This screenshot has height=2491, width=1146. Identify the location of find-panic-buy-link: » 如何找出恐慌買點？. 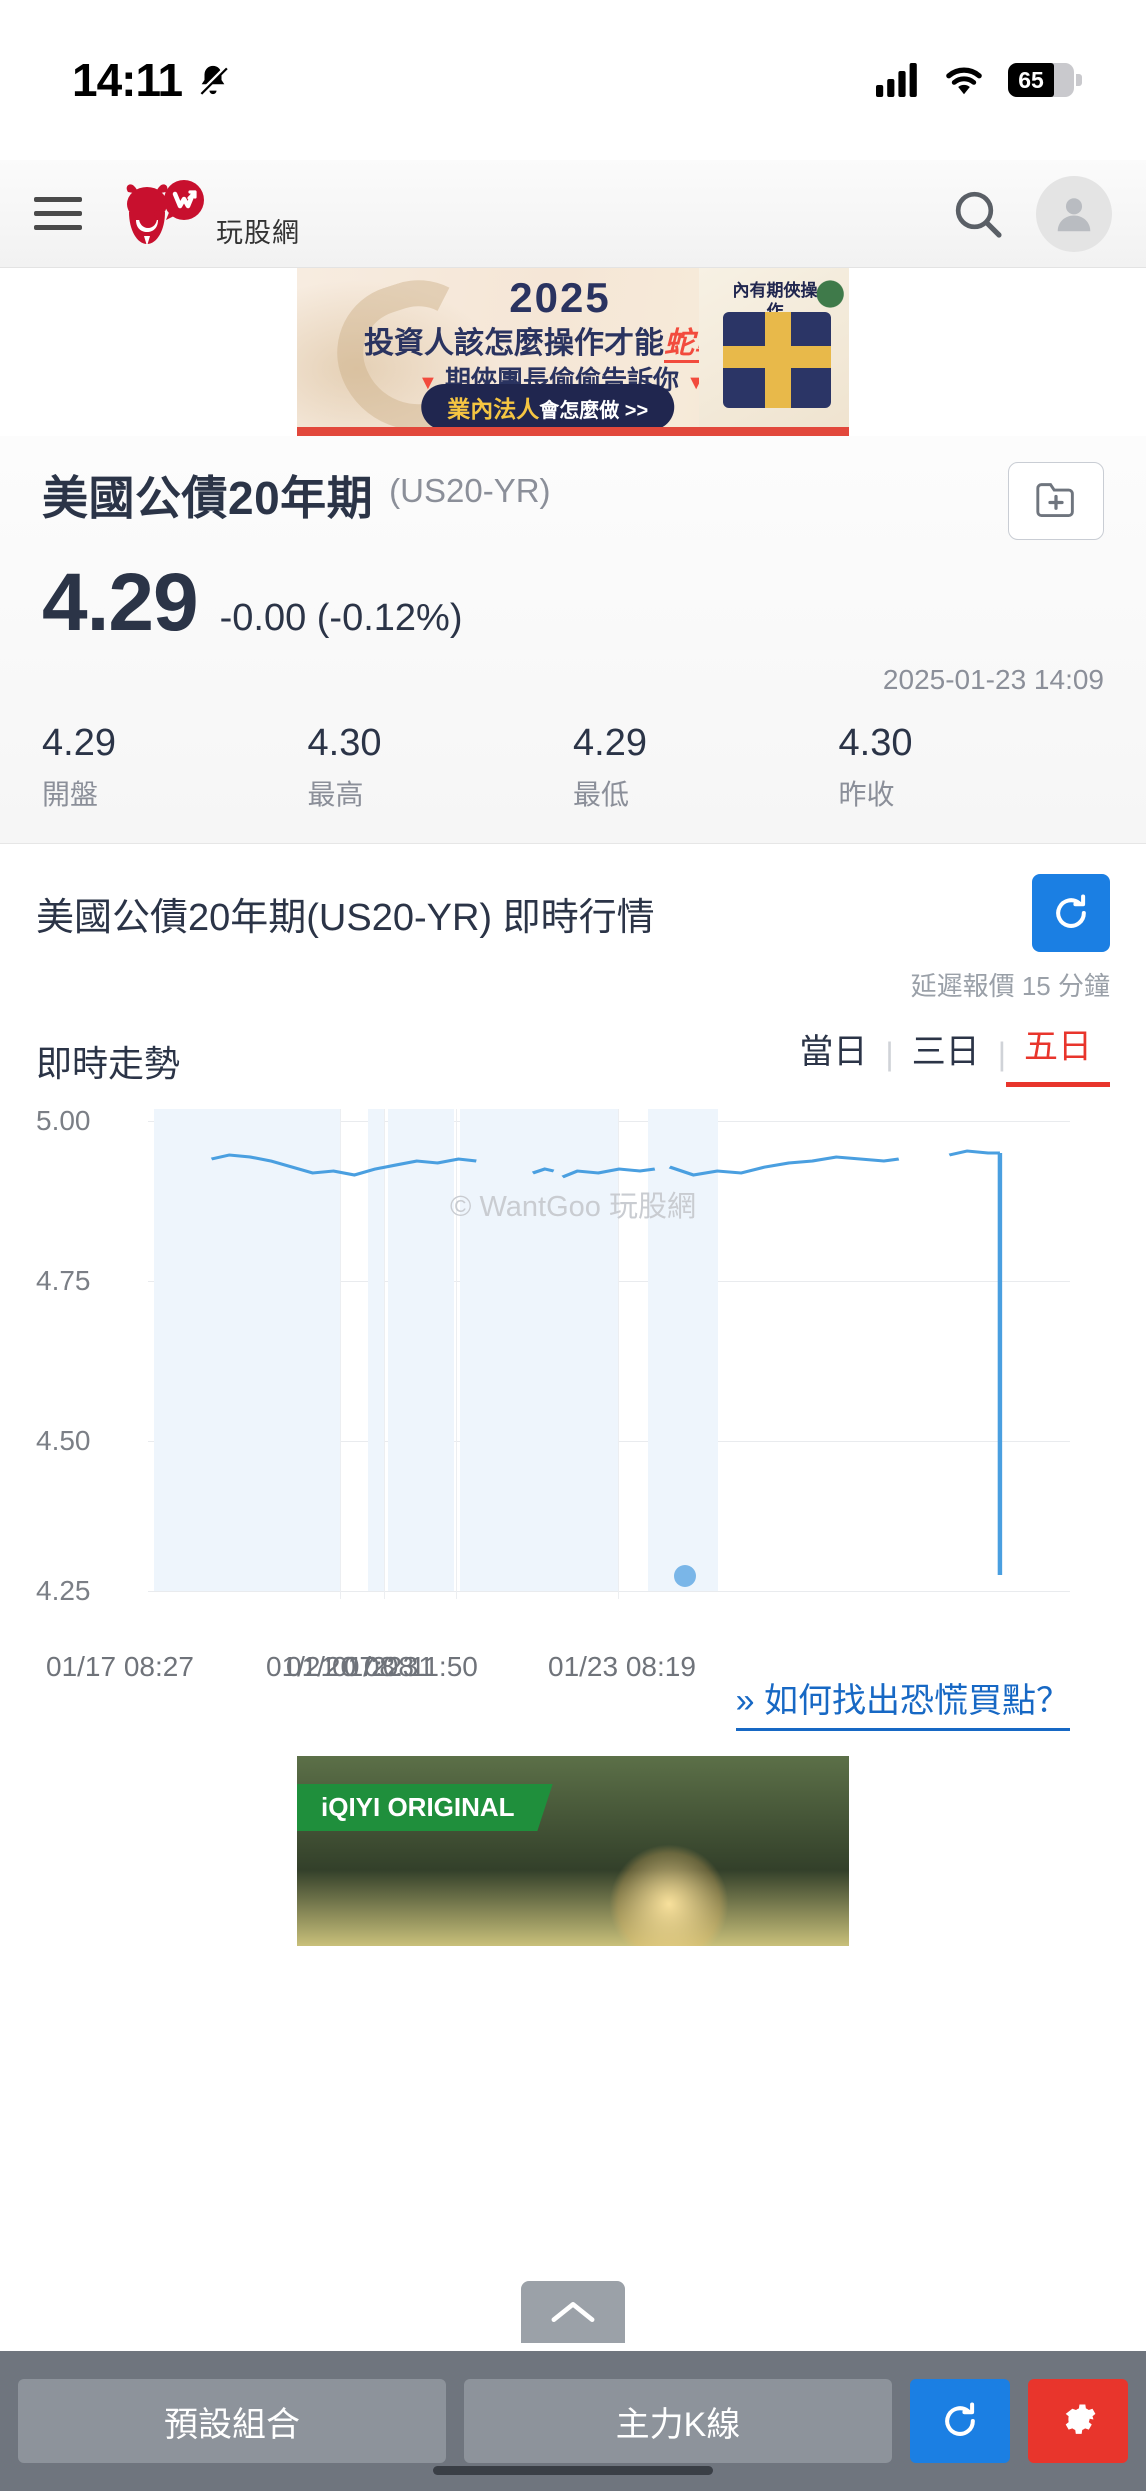
(573, 1685).